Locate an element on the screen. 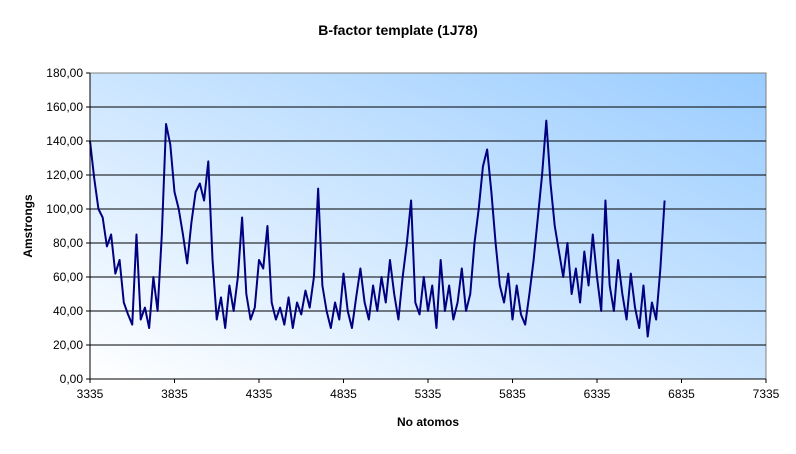  x-tick-label: 4835 is located at coordinates (343, 394).